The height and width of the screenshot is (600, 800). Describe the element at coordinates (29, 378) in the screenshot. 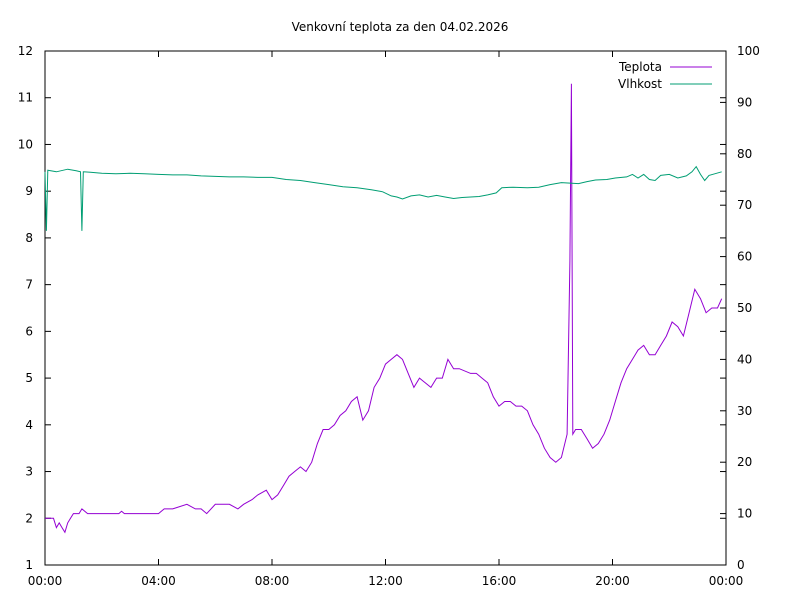

I see `y-left-tick-label: 5` at that location.